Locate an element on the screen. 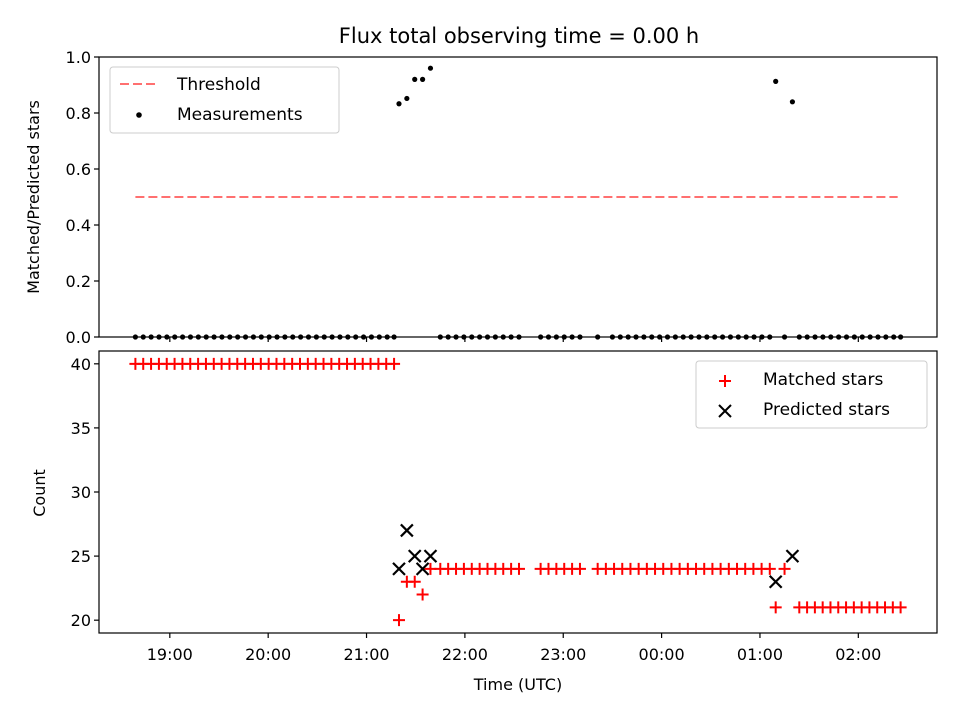  legend-predicted-swatch is located at coordinates (725, 411).